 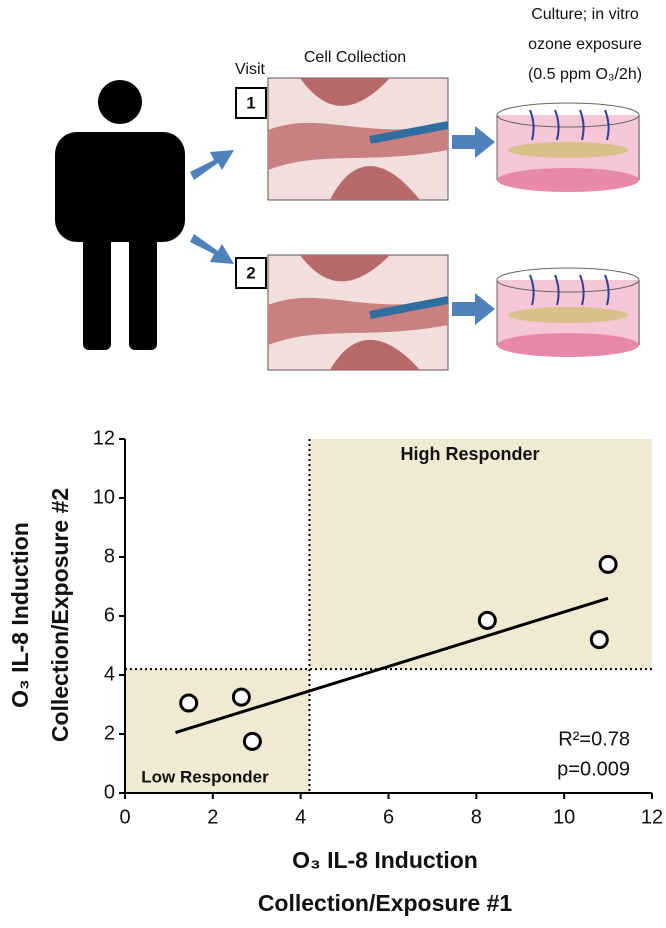 I want to click on culture-label: ozone exposure, so click(x=585, y=44).